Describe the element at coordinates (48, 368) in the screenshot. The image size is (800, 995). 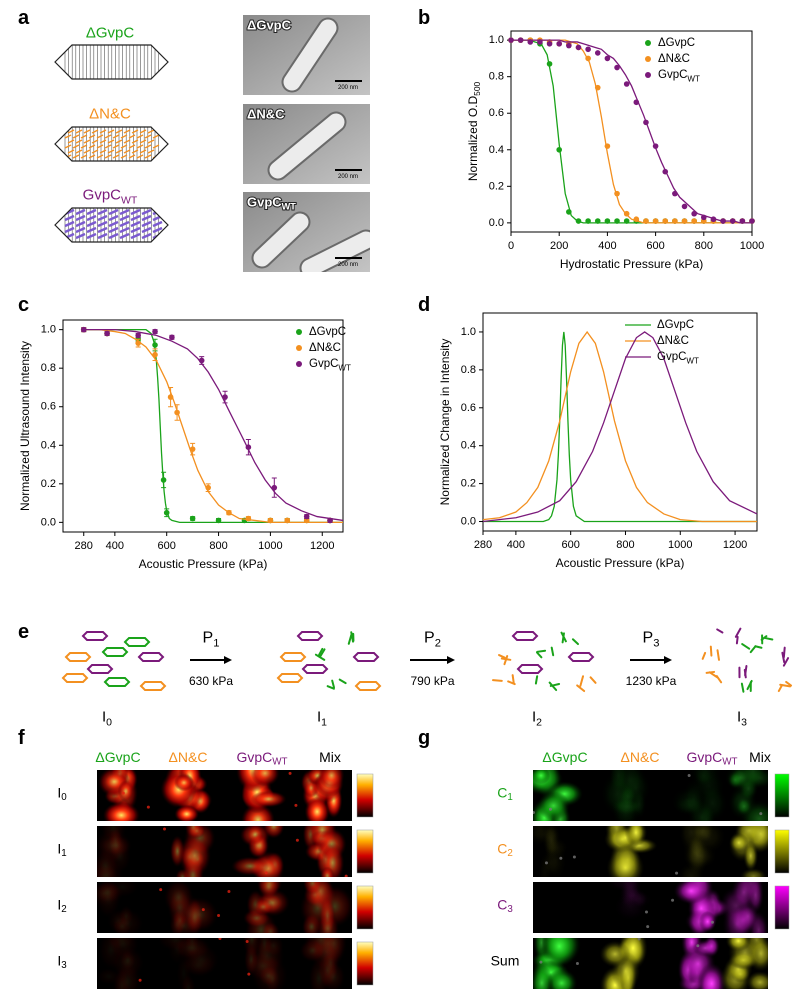
I see `y-tick-label: 0.8` at that location.